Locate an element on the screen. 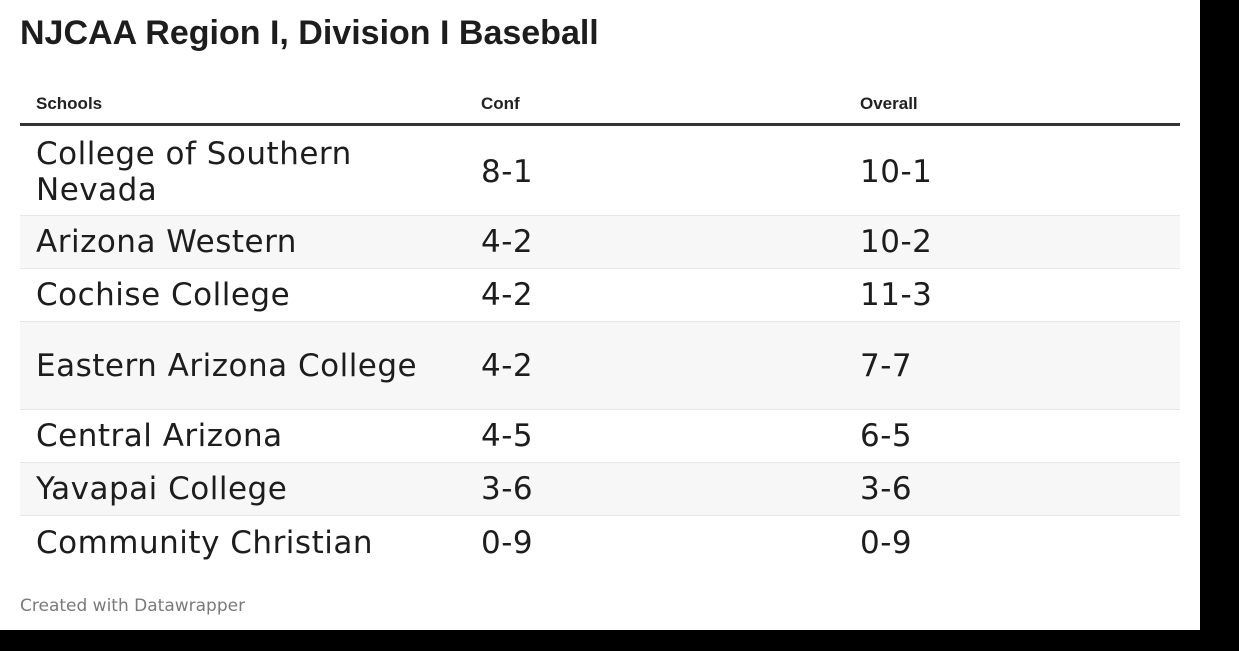 Image resolution: width=1239 pixels, height=651 pixels. table-header: Schools Conf Overall is located at coordinates (600, 107).